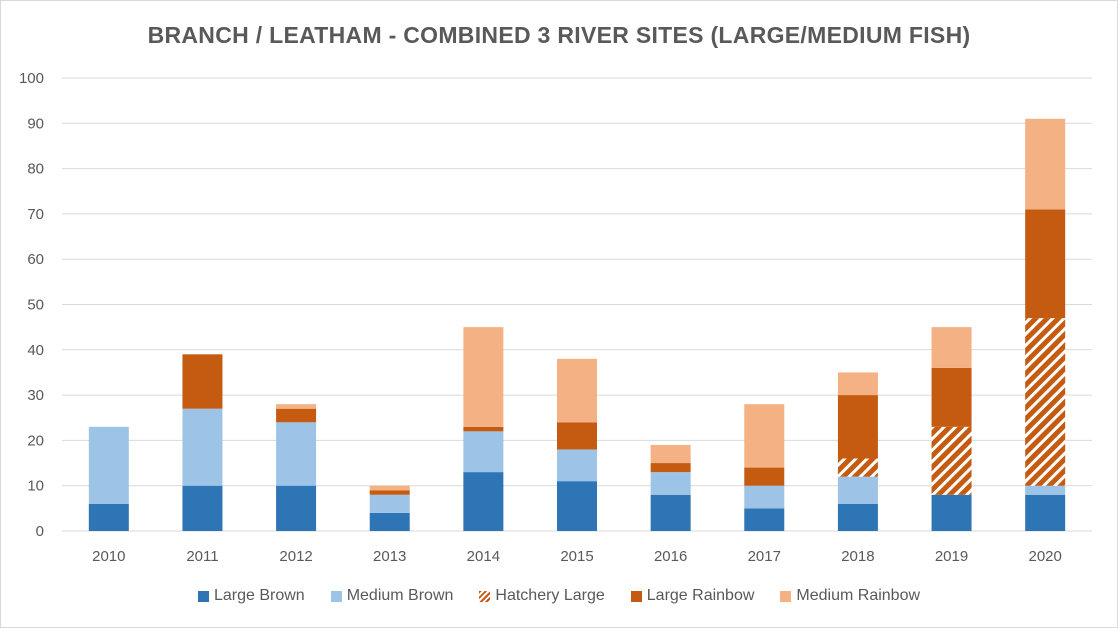  I want to click on bar-segment-medium-rainbow-2020, so click(1045, 164).